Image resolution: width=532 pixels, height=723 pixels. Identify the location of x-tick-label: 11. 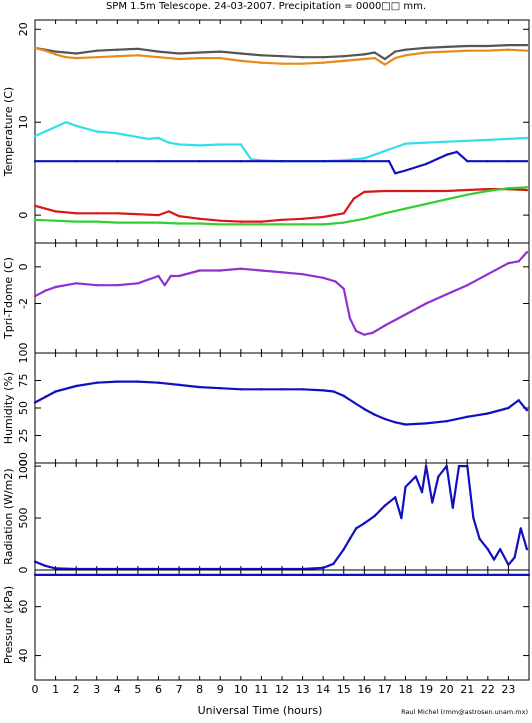
(261, 689).